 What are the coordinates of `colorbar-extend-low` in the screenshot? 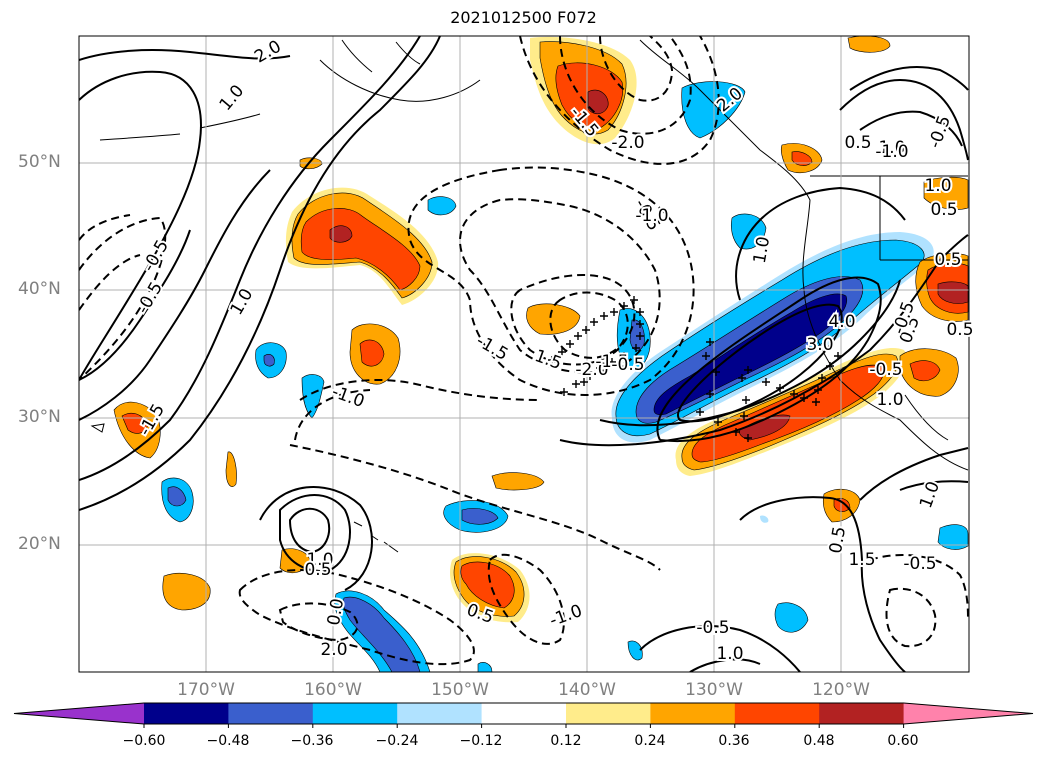 It's located at (79, 713).